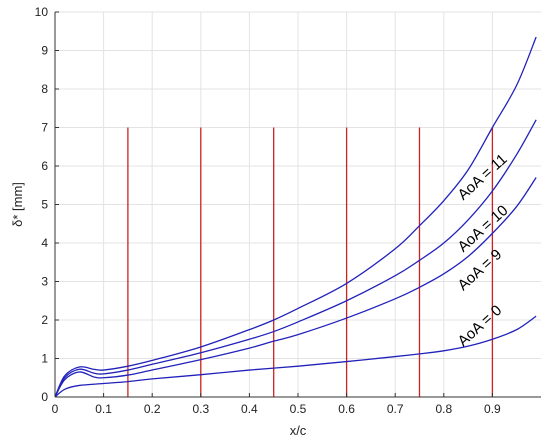  Describe the element at coordinates (44, 205) in the screenshot. I see `y-tick-label: 5` at that location.